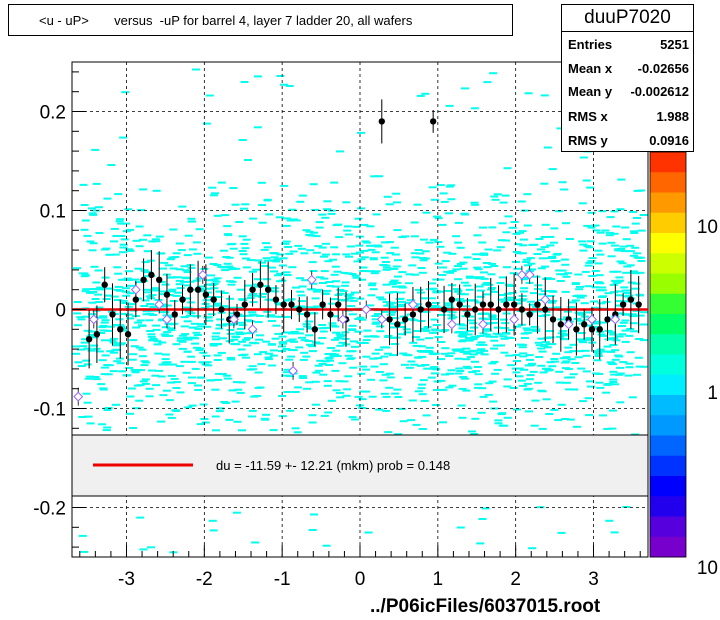  I want to click on stats-histogram-name: duuP7020, so click(627, 18).